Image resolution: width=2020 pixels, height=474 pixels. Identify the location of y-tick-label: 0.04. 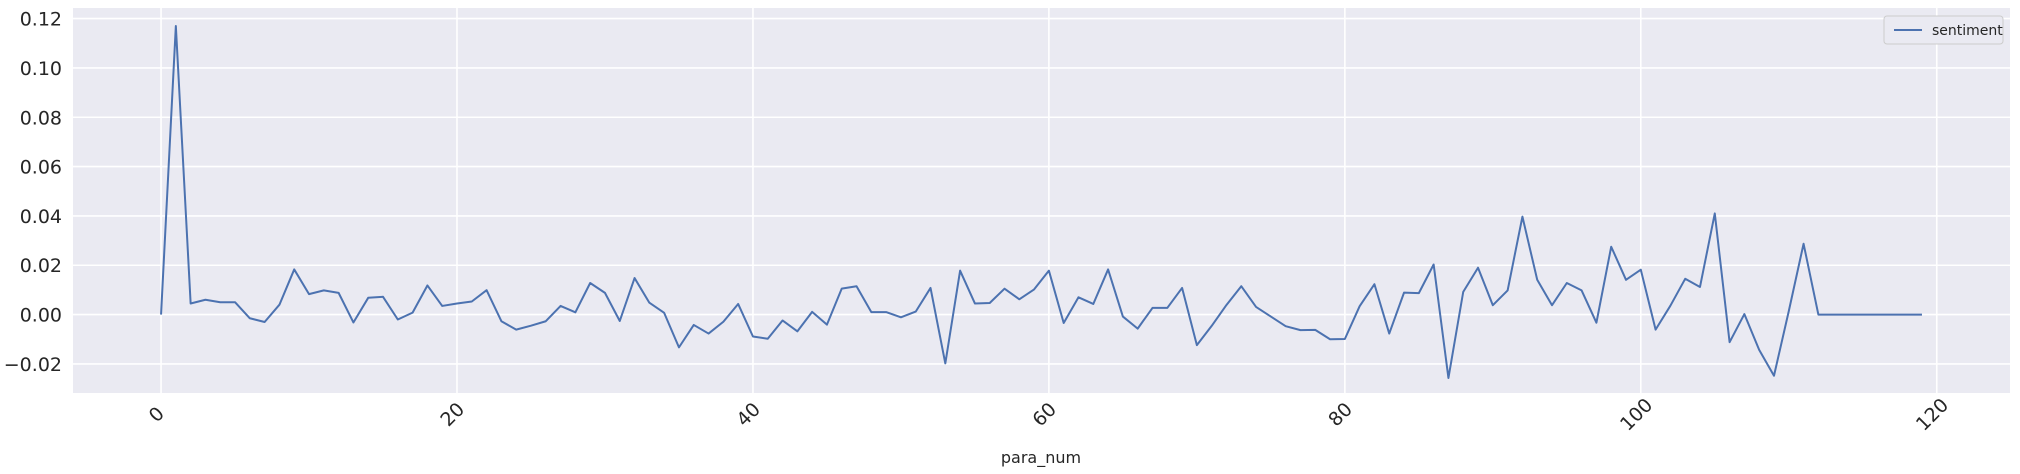
(41, 217).